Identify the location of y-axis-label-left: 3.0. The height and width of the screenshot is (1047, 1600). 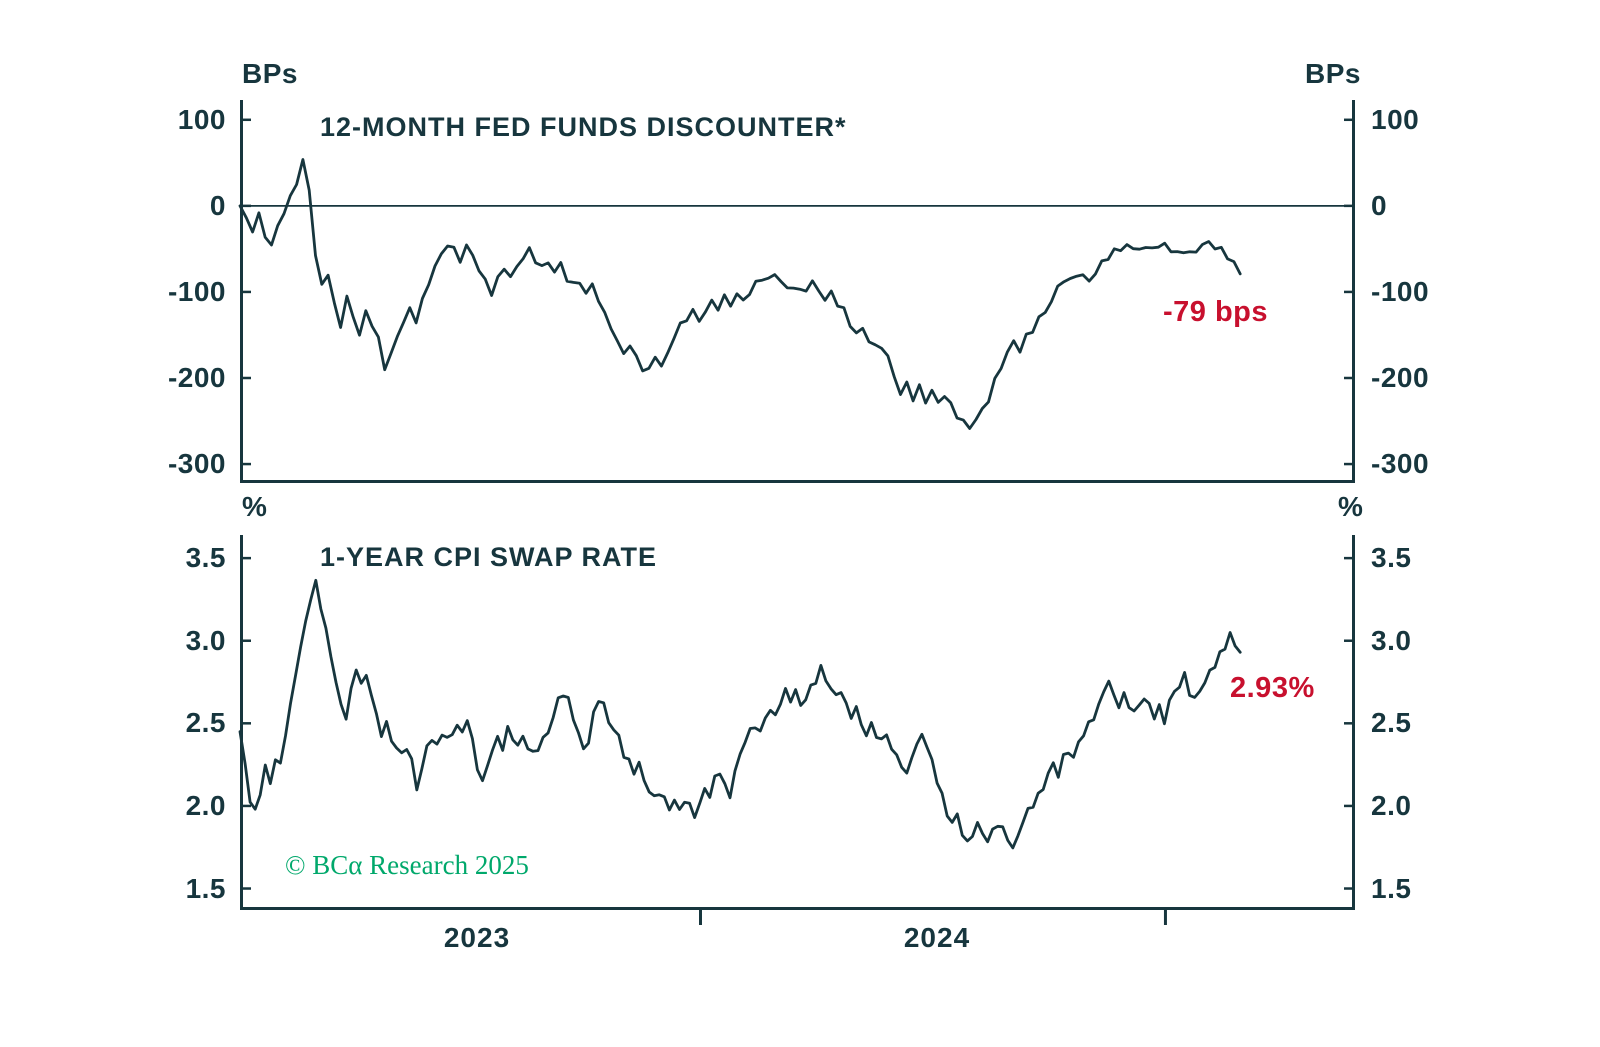
(205, 640).